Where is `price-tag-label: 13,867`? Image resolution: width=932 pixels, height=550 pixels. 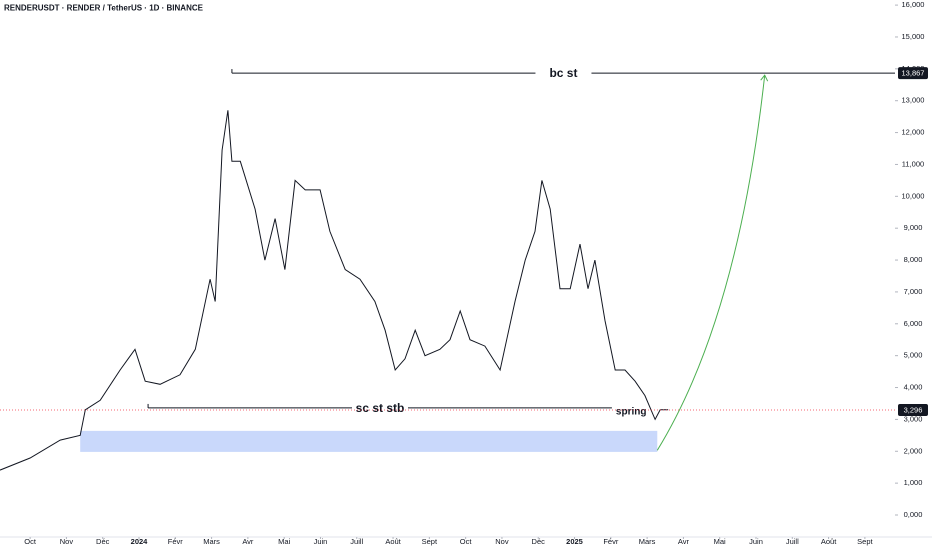
price-tag-label: 13,867 is located at coordinates (913, 73).